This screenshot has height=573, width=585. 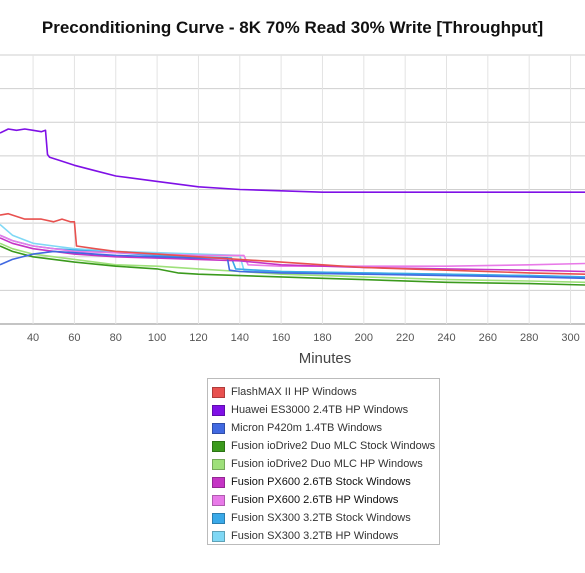 I want to click on x-axis-label: Minutes, so click(x=325, y=358).